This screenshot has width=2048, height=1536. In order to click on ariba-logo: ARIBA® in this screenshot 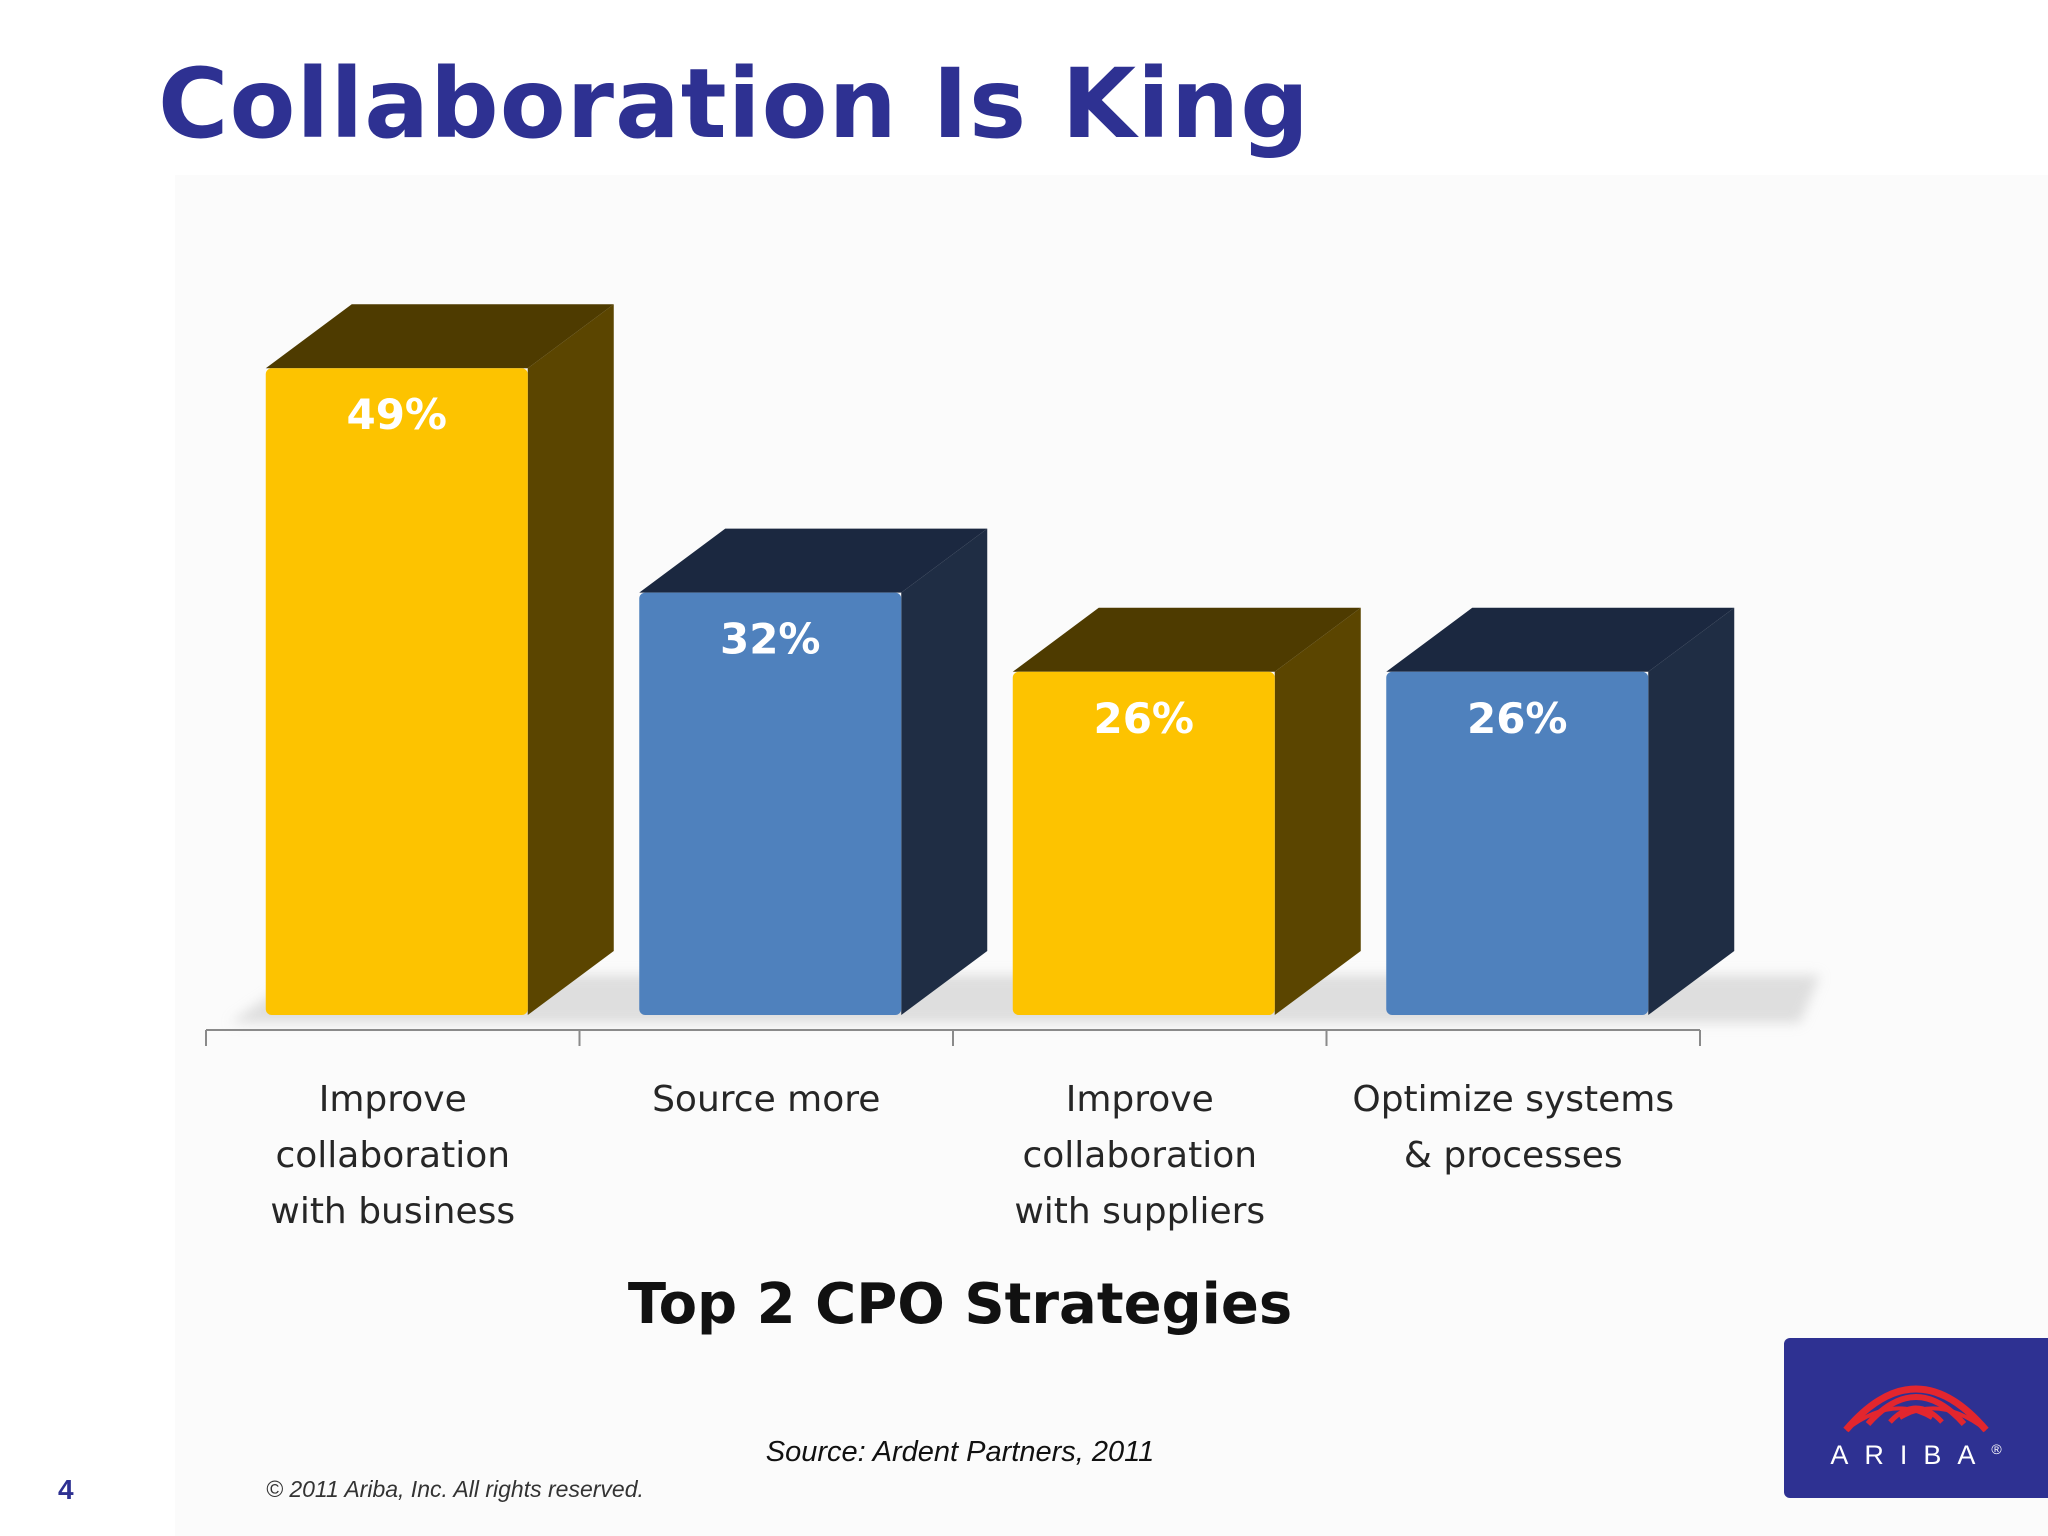, I will do `click(1916, 1418)`.